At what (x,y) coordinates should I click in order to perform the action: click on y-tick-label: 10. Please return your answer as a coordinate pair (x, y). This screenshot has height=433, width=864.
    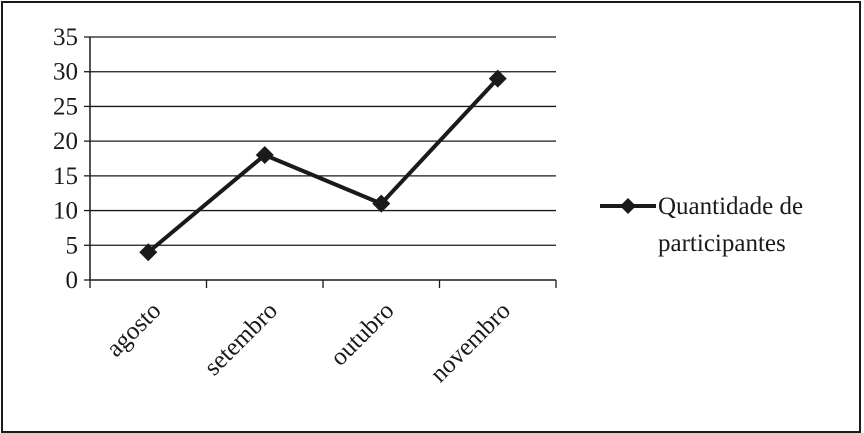
    Looking at the image, I should click on (65, 211).